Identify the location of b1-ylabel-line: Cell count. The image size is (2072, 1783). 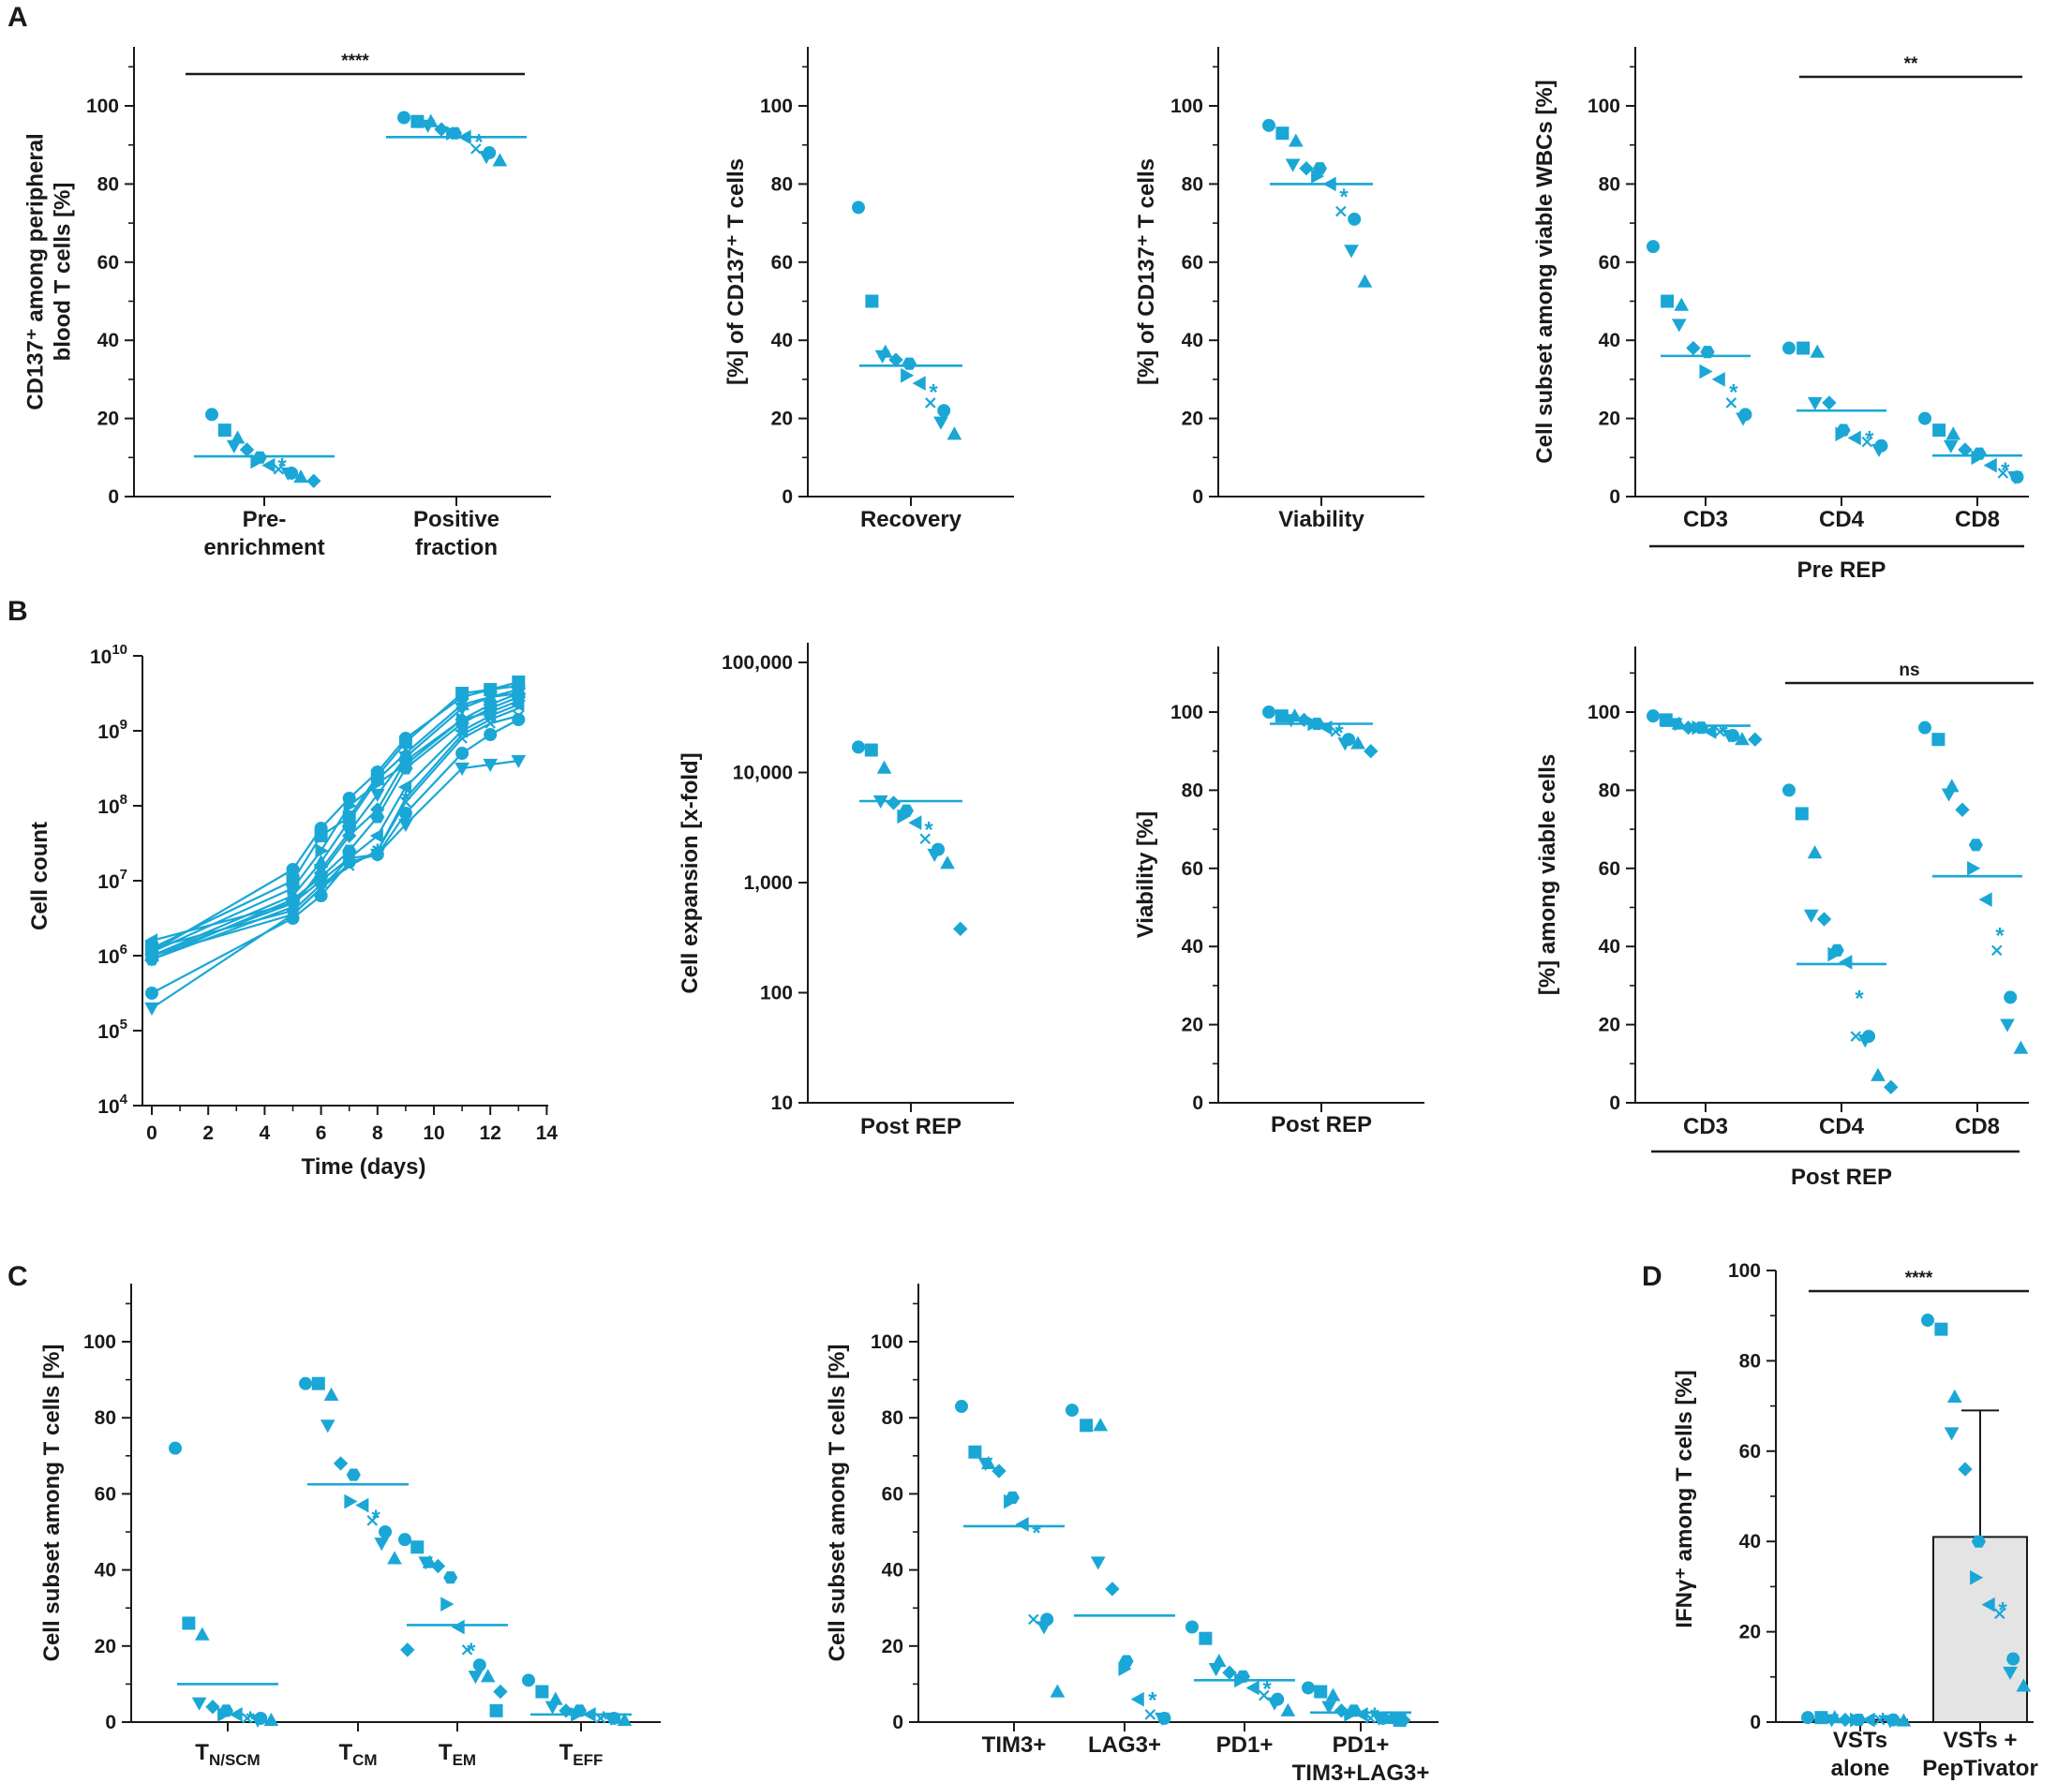
(39, 876).